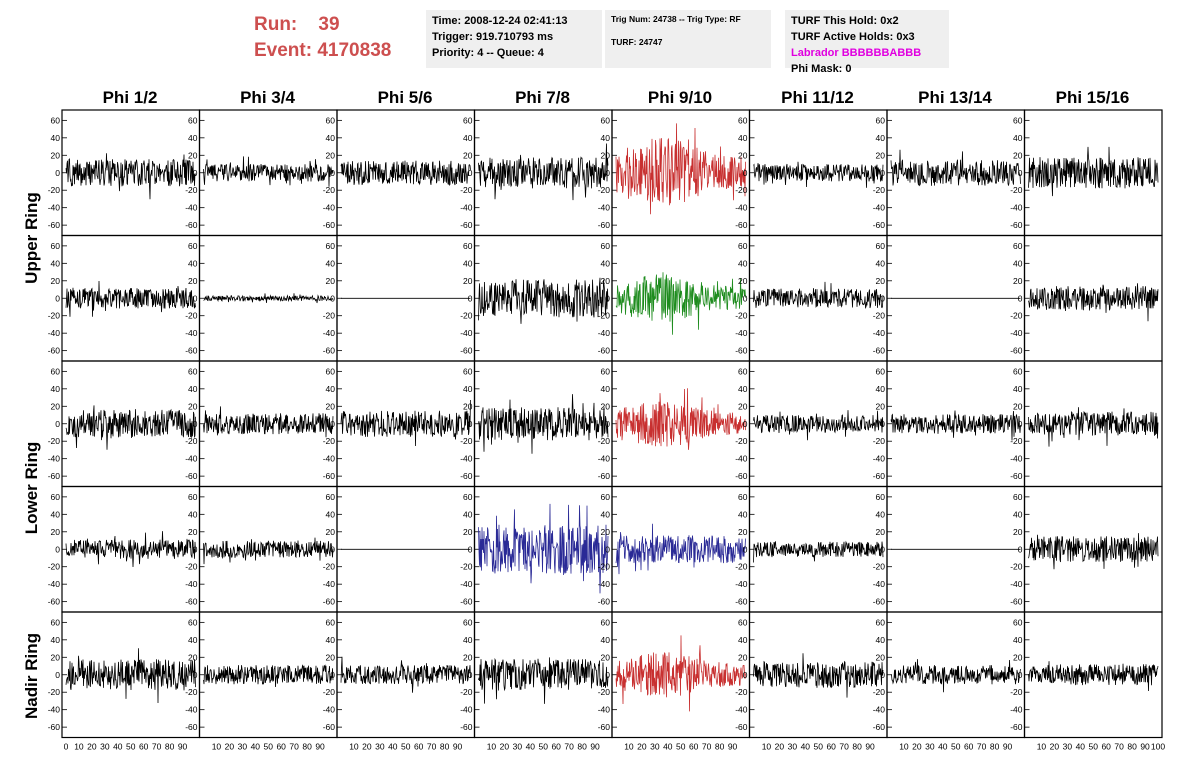 The width and height of the screenshot is (1196, 772). Describe the element at coordinates (1055, 747) in the screenshot. I see `x-tick-label: 20` at that location.